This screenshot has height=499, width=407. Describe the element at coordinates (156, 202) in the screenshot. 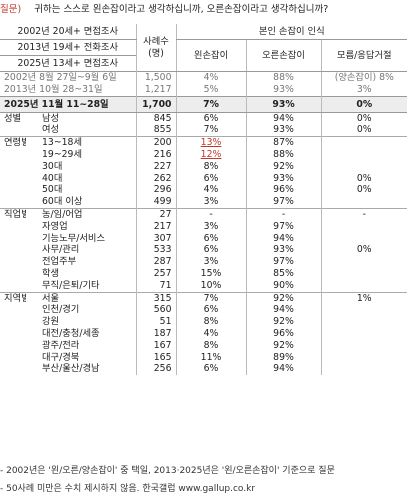

I see `sample-size: 499` at that location.